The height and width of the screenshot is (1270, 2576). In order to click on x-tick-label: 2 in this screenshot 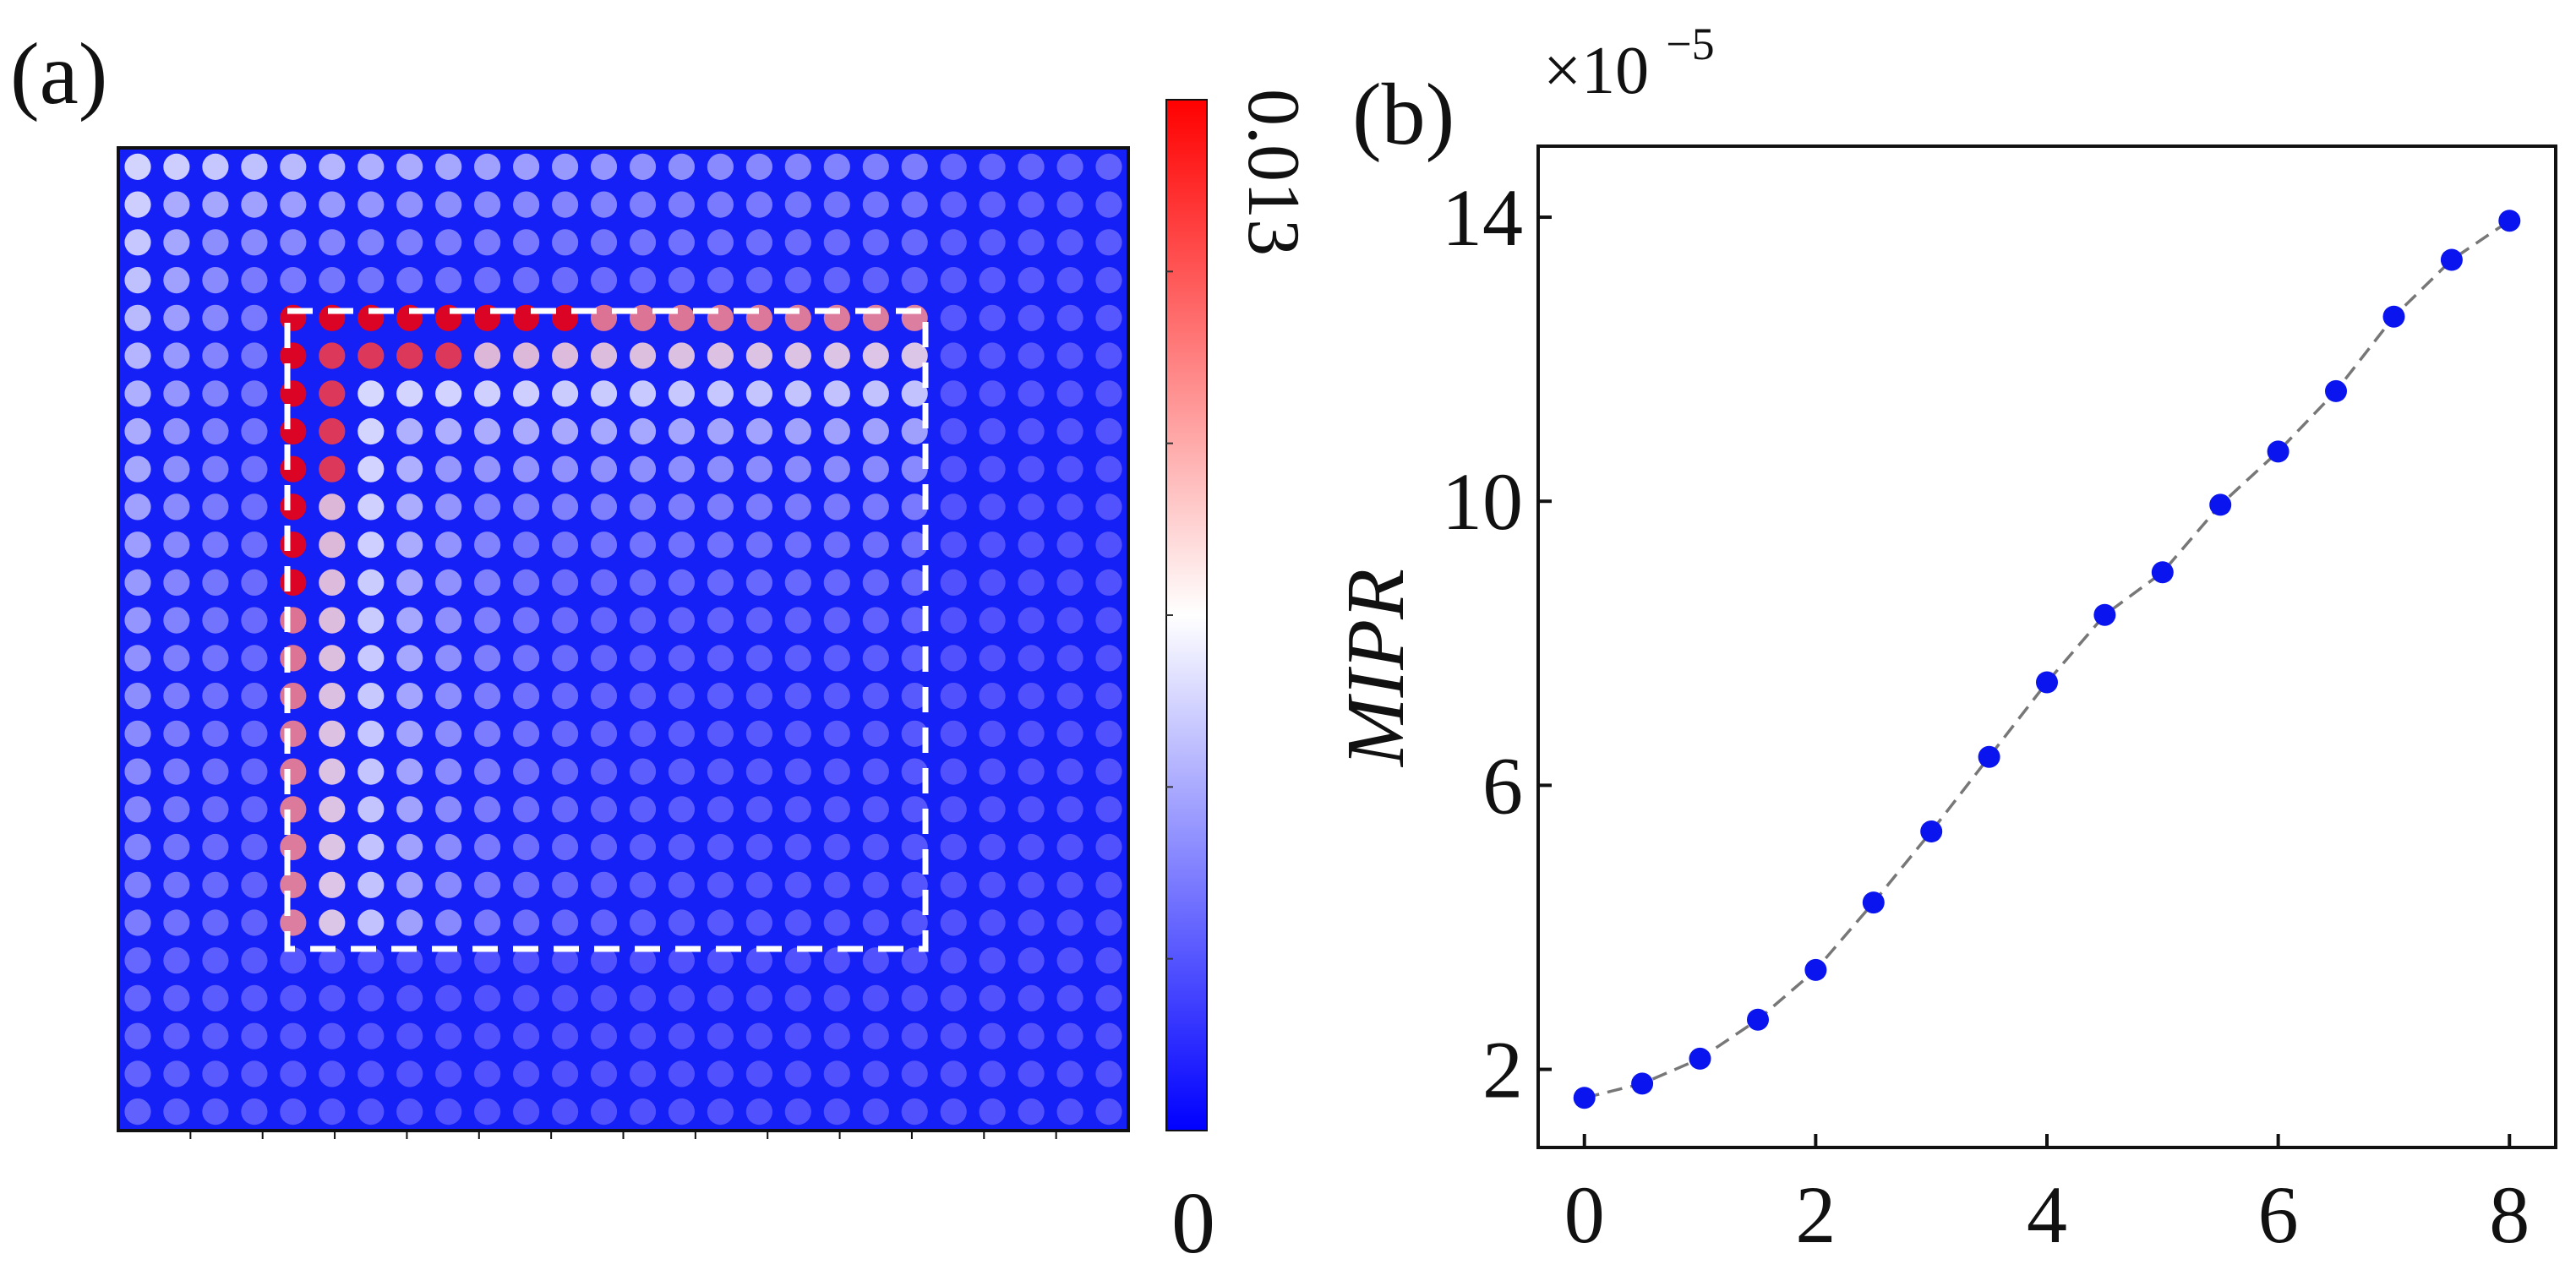, I will do `click(1815, 1215)`.